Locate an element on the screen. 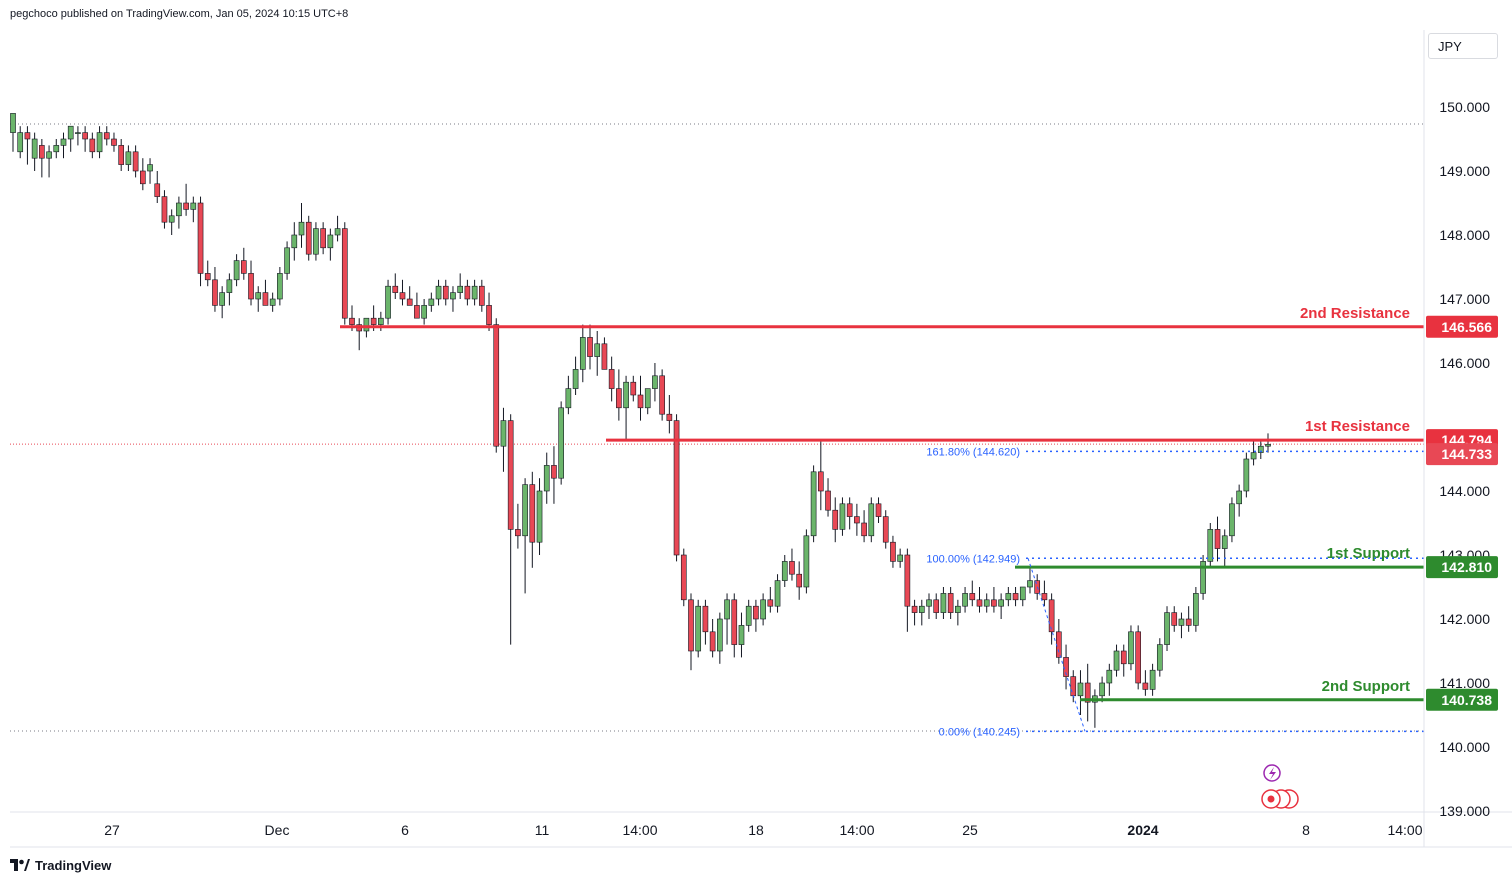 The image size is (1512, 883). currency-label: JPY is located at coordinates (1463, 46).